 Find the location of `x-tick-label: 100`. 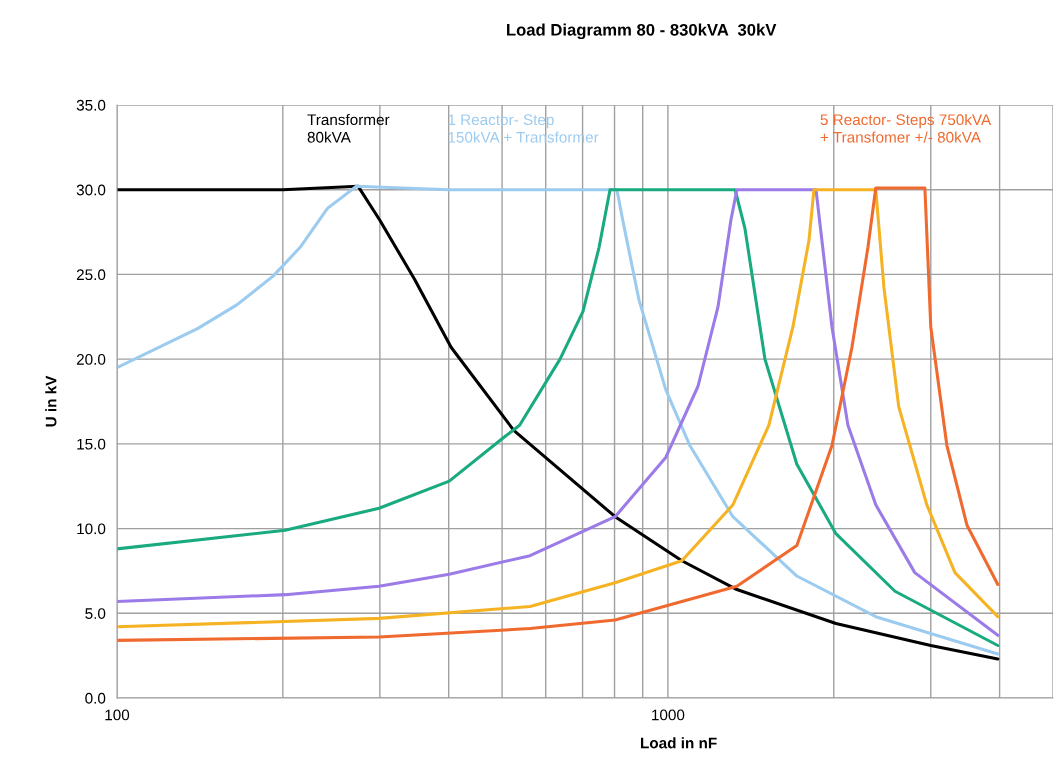

x-tick-label: 100 is located at coordinates (117, 715).